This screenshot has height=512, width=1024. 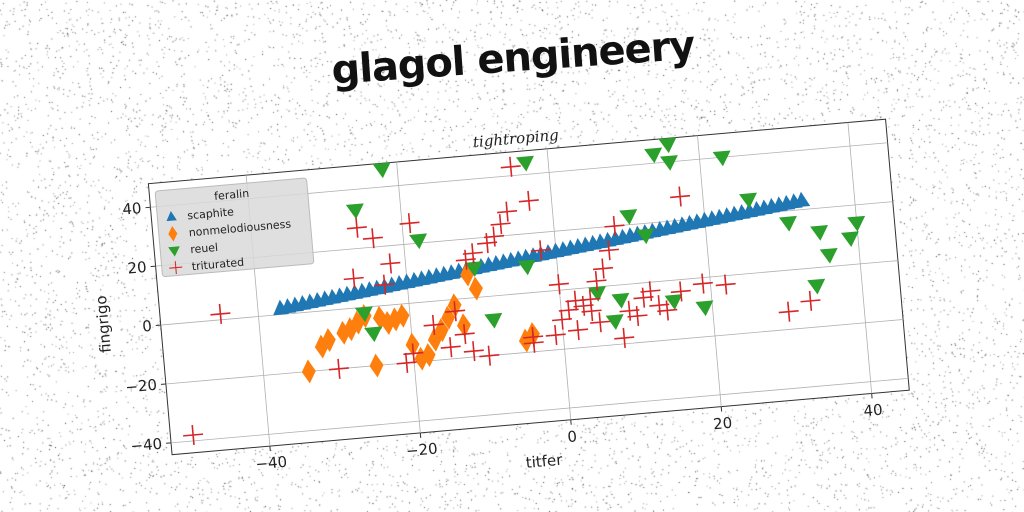 I want to click on x-tick-label: −40, so click(x=271, y=463).